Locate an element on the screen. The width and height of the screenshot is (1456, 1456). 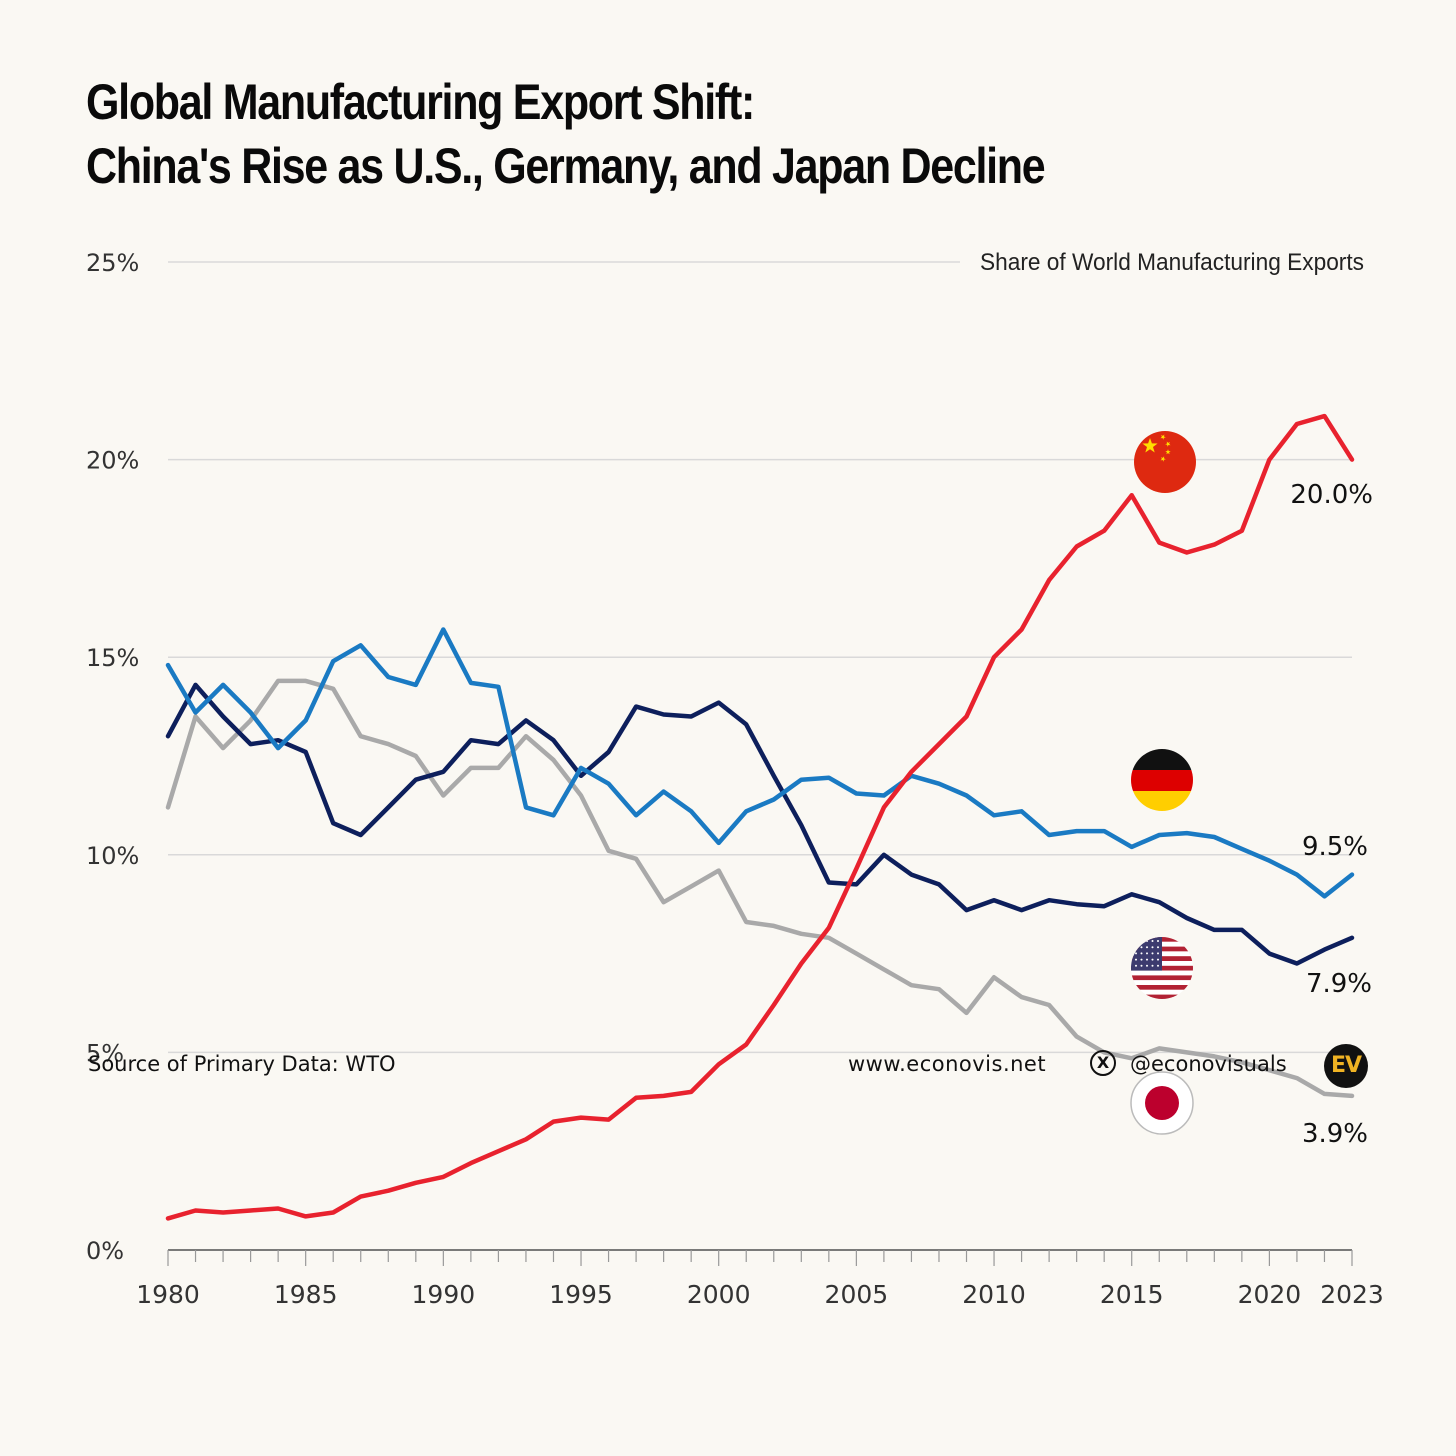
x-tick-label: 2010 is located at coordinates (994, 1294).